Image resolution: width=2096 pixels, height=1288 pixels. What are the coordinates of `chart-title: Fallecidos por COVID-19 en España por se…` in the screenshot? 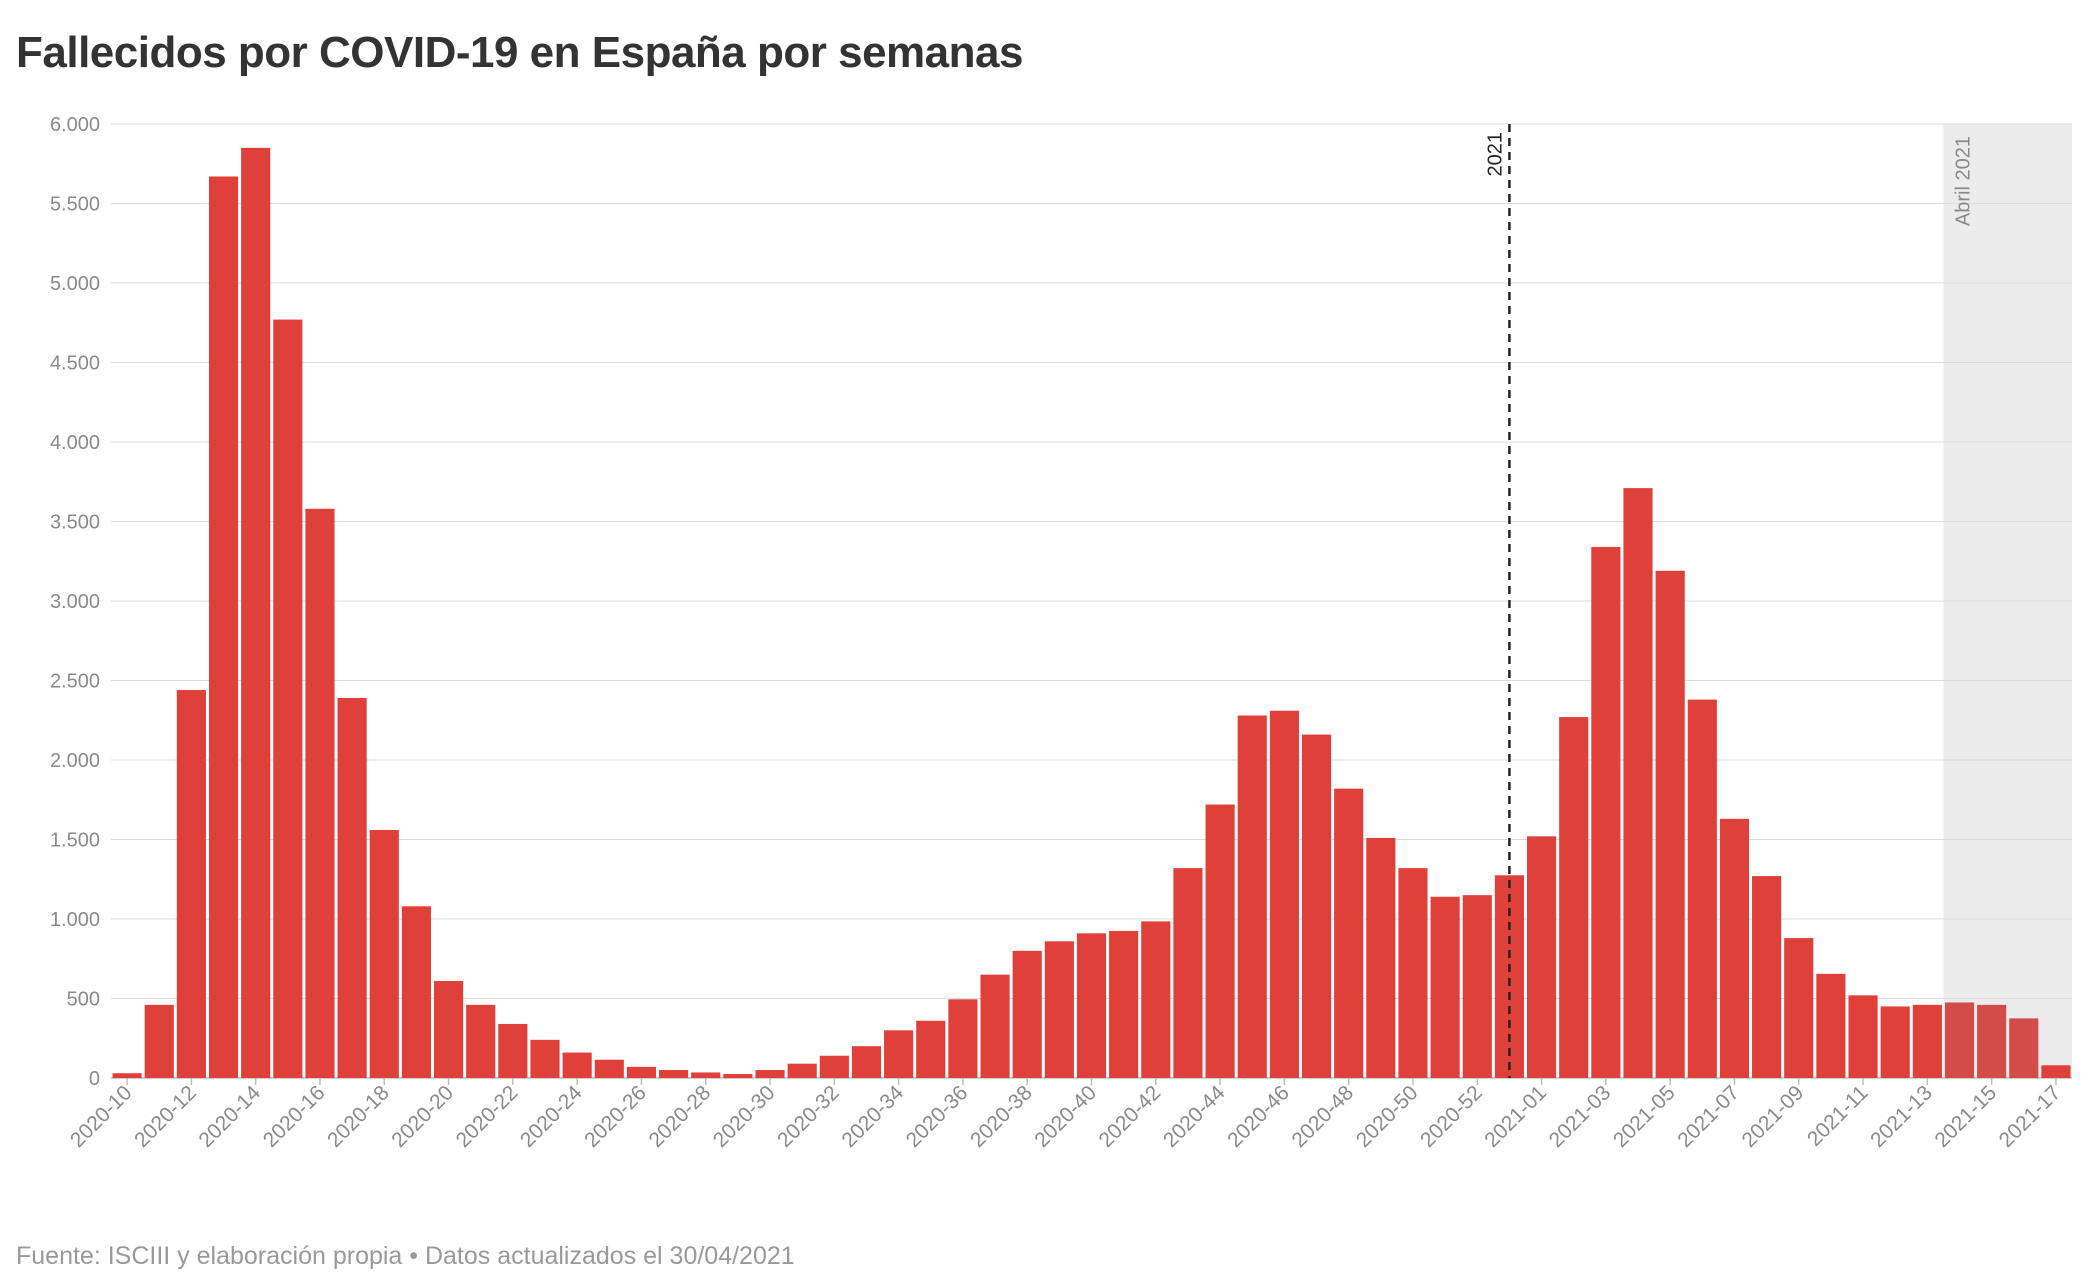 It's located at (519, 52).